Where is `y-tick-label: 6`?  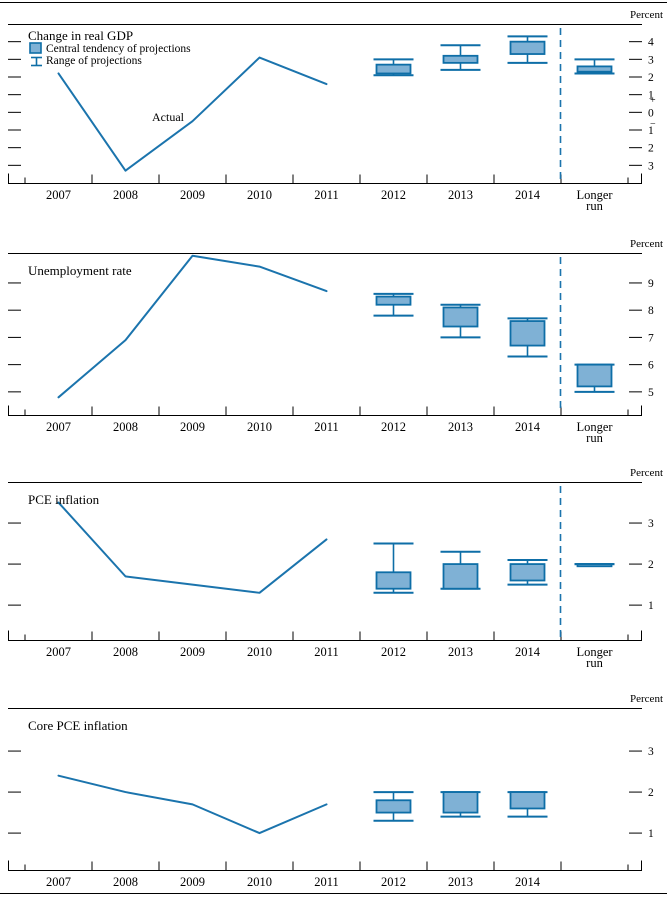 y-tick-label: 6 is located at coordinates (651, 366).